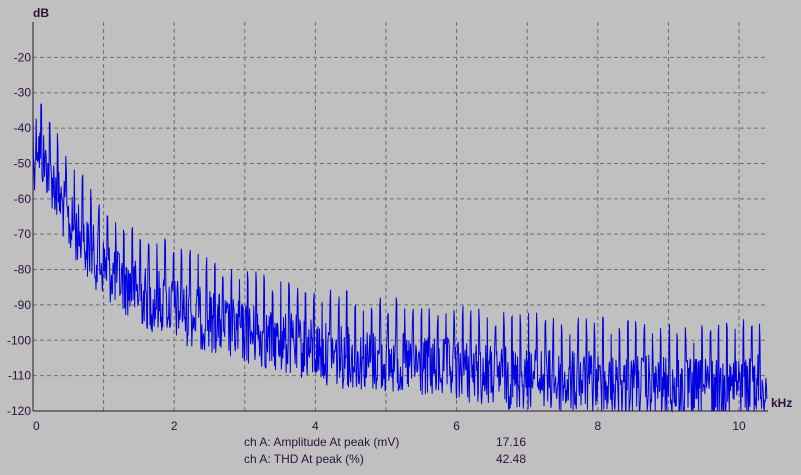  I want to click on y-tick-labels: -20 -30 -40 -50 -60 -70 -80 -90 -100 -110 -120, so click(19, 234).